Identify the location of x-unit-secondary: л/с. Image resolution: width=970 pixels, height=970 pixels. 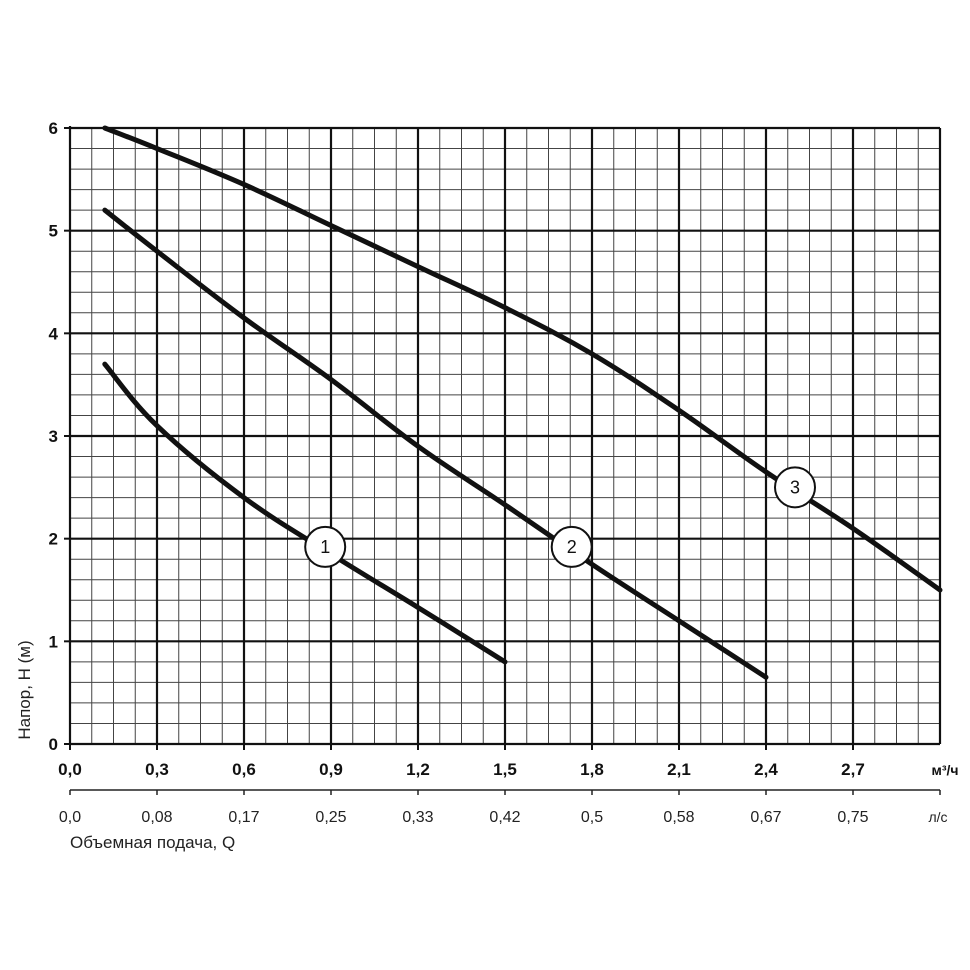
(937, 817).